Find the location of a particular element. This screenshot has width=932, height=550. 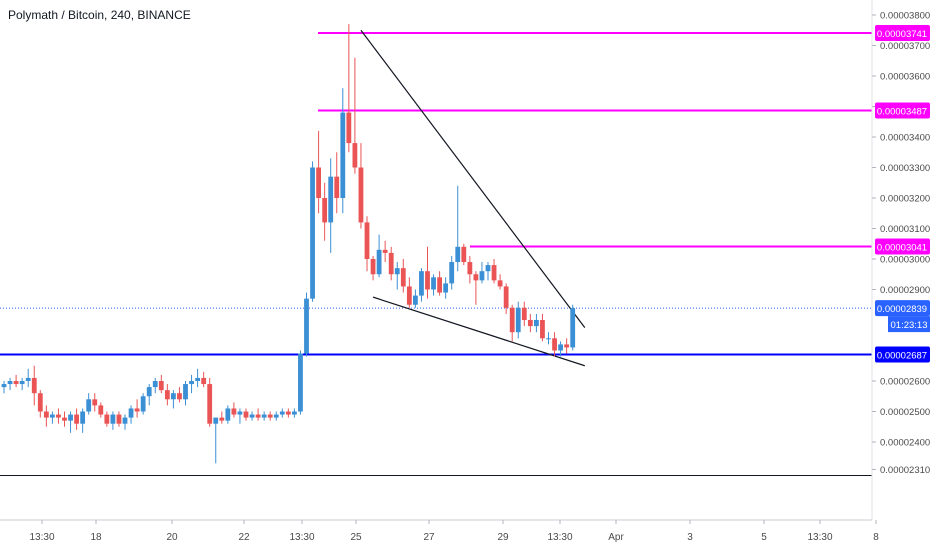

countdown-label: 01:23:13 is located at coordinates (909, 325).